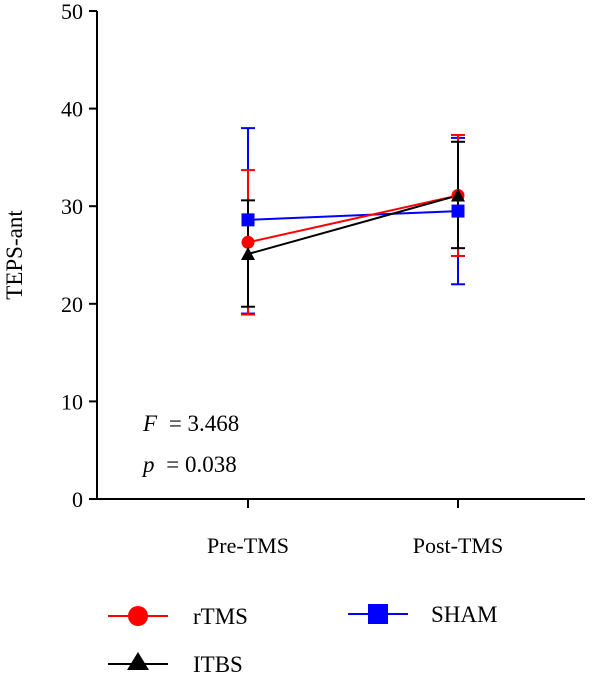 The image size is (600, 673). What do you see at coordinates (72, 401) in the screenshot?
I see `y-tick-label: 10` at bounding box center [72, 401].